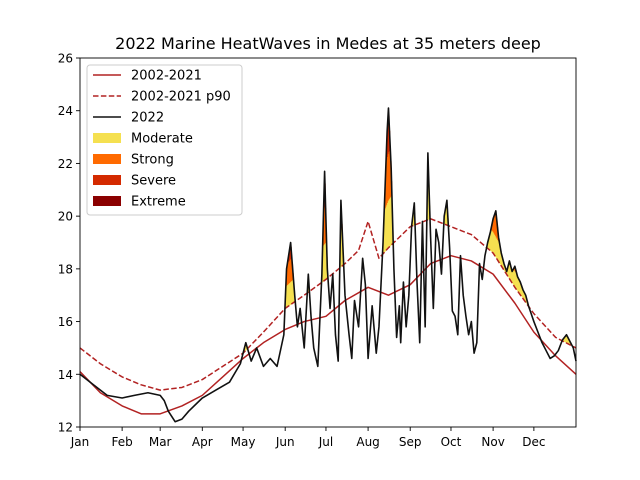  I want to click on legend-label: Moderate, so click(162, 139).